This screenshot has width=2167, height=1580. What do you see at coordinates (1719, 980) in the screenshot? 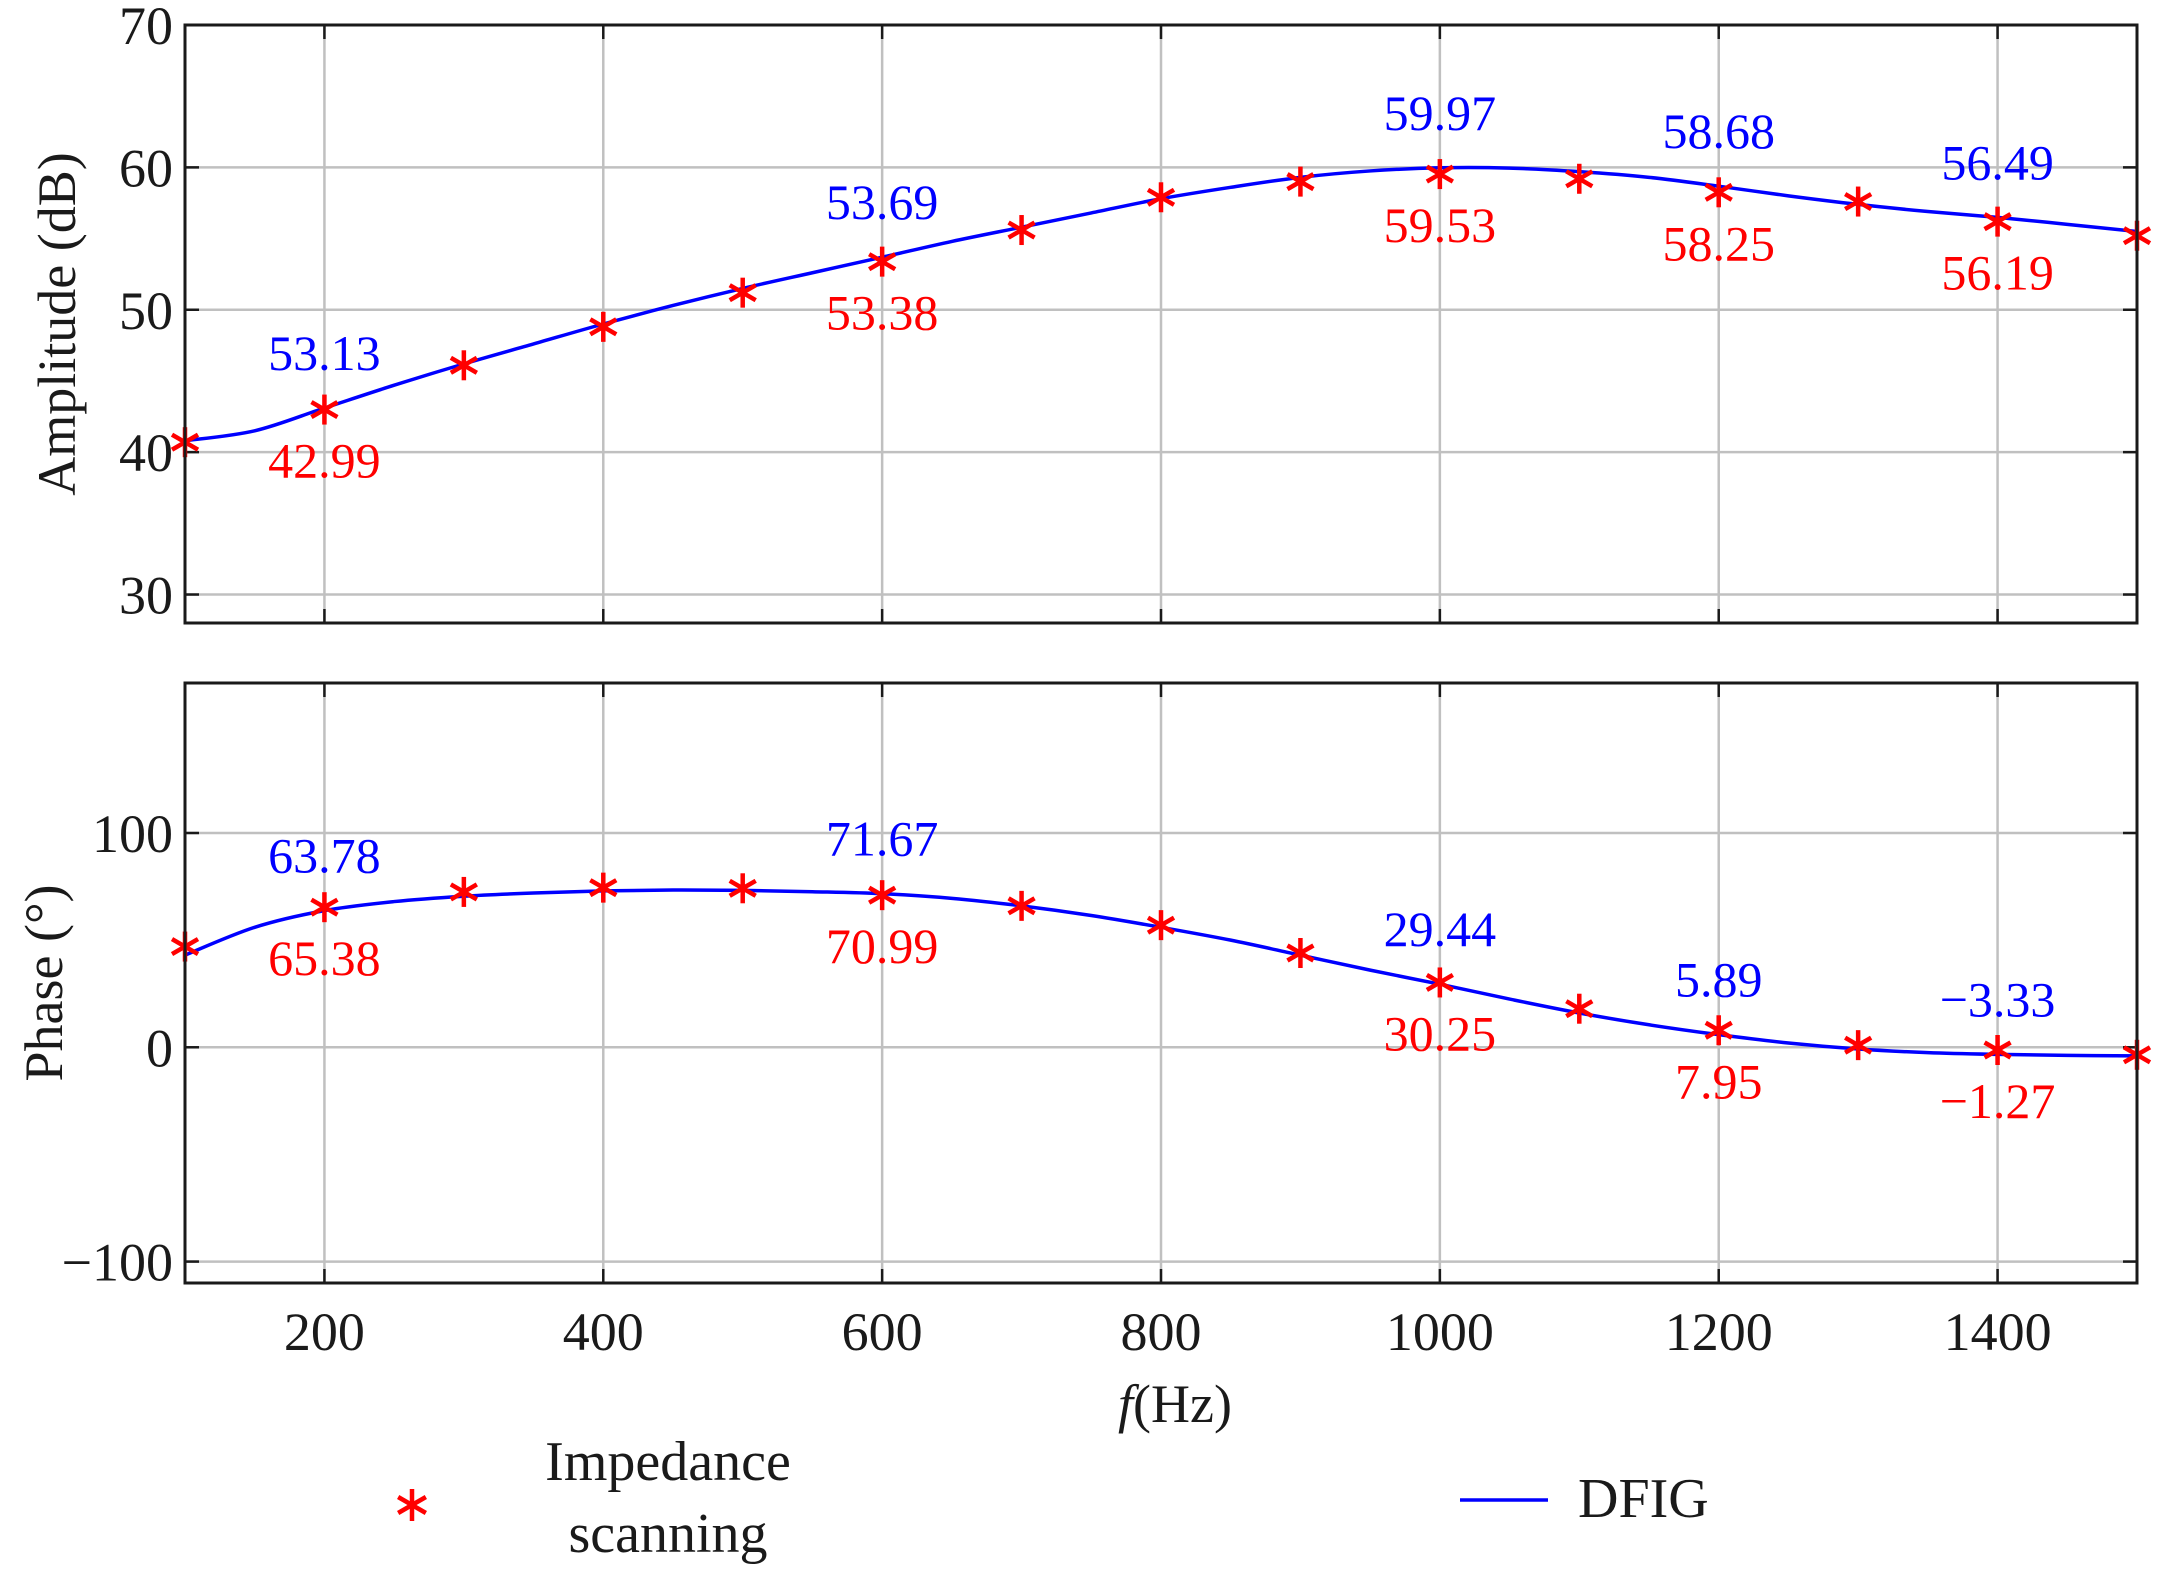
I see `phase-annotation-6: 5.89` at bounding box center [1719, 980].